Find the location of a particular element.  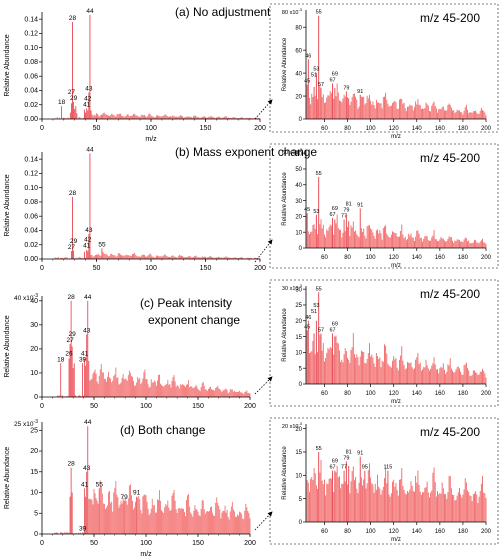

peak-label-77: 77 is located at coordinates (344, 468).